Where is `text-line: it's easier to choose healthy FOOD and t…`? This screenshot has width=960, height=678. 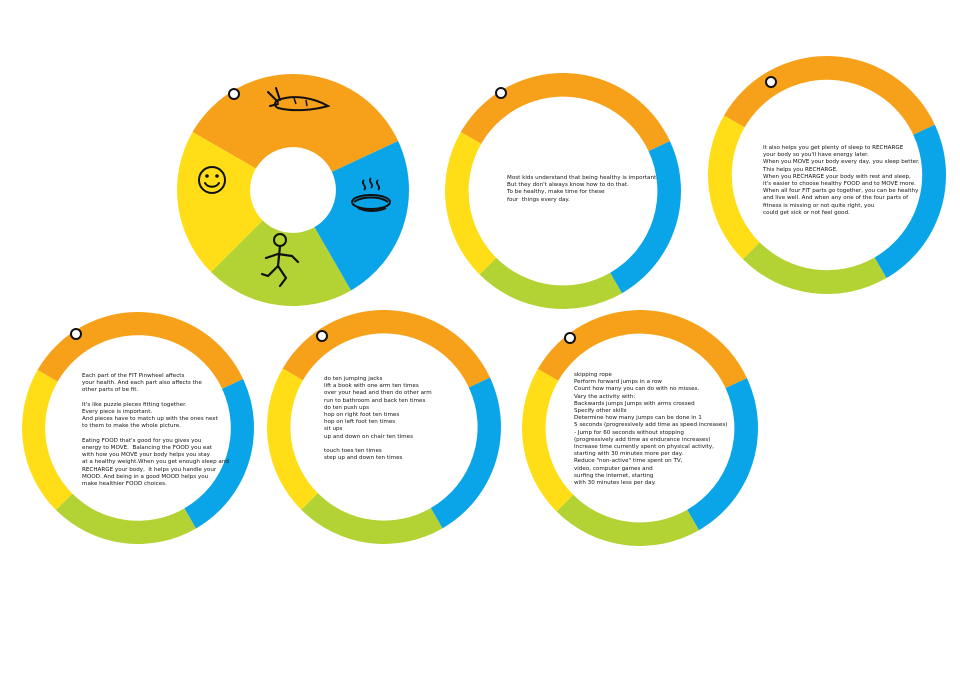
text-line: it's easier to choose healthy FOOD and t… is located at coordinates (839, 184).